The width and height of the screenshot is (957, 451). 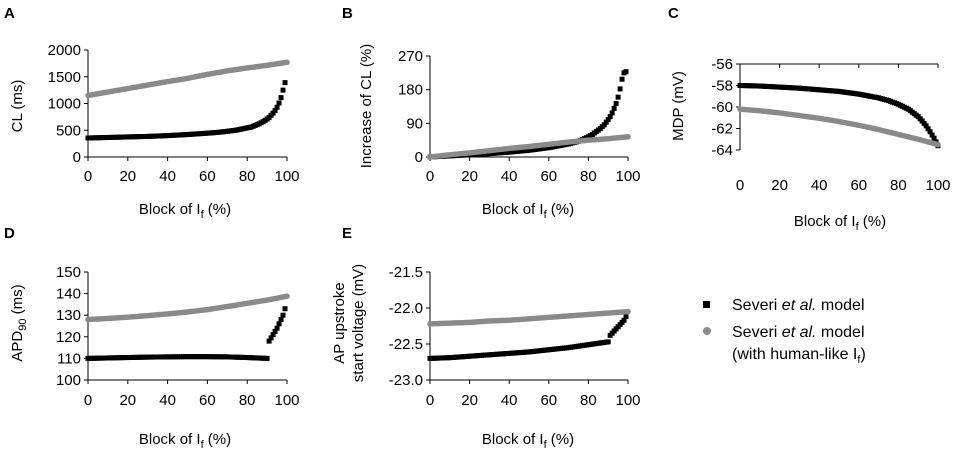 I want to click on panel-d-ytick-label: 100, so click(x=68, y=380).